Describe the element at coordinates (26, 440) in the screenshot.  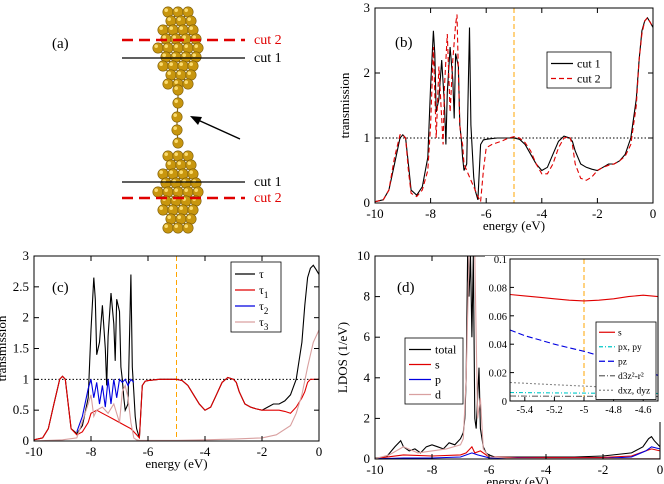
I see `y-tick-label: 0` at that location.